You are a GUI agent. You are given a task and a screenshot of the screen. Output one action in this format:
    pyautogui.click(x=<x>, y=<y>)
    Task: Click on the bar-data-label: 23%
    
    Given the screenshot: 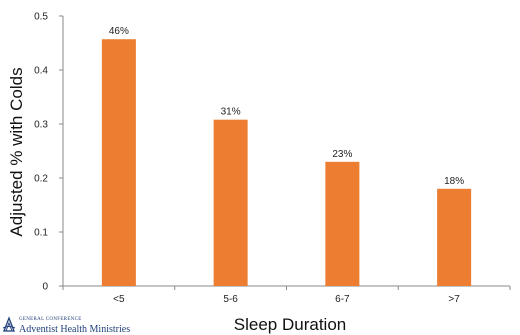 What is the action you would take?
    pyautogui.click(x=342, y=154)
    